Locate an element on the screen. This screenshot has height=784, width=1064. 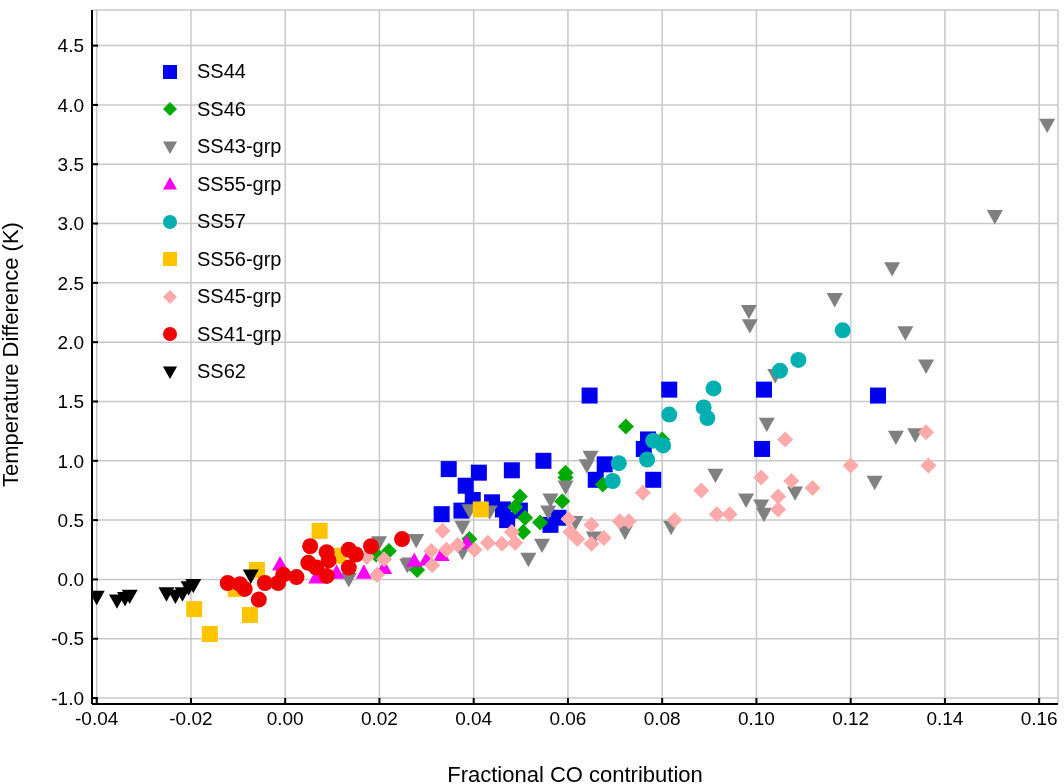
y-tick-label: 1.5 is located at coordinates (70, 402).